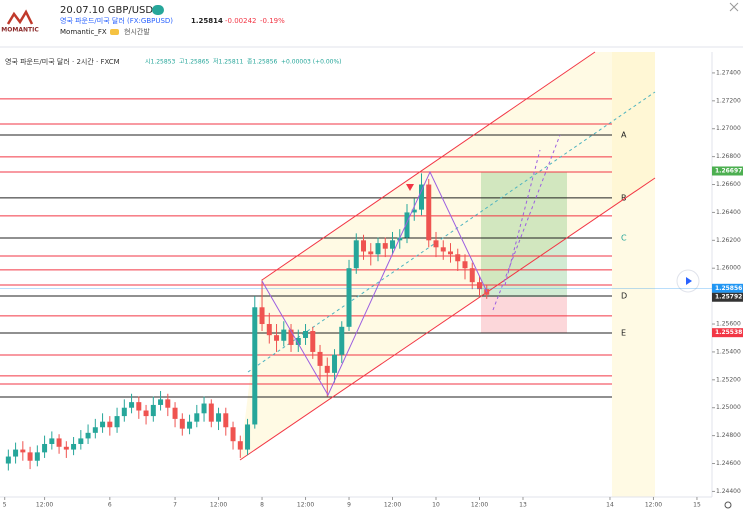 The height and width of the screenshot is (512, 743). I want to click on legend-symbol: 영국 파운드/미국 달러 · 2시간 · FXCM, so click(62, 61).